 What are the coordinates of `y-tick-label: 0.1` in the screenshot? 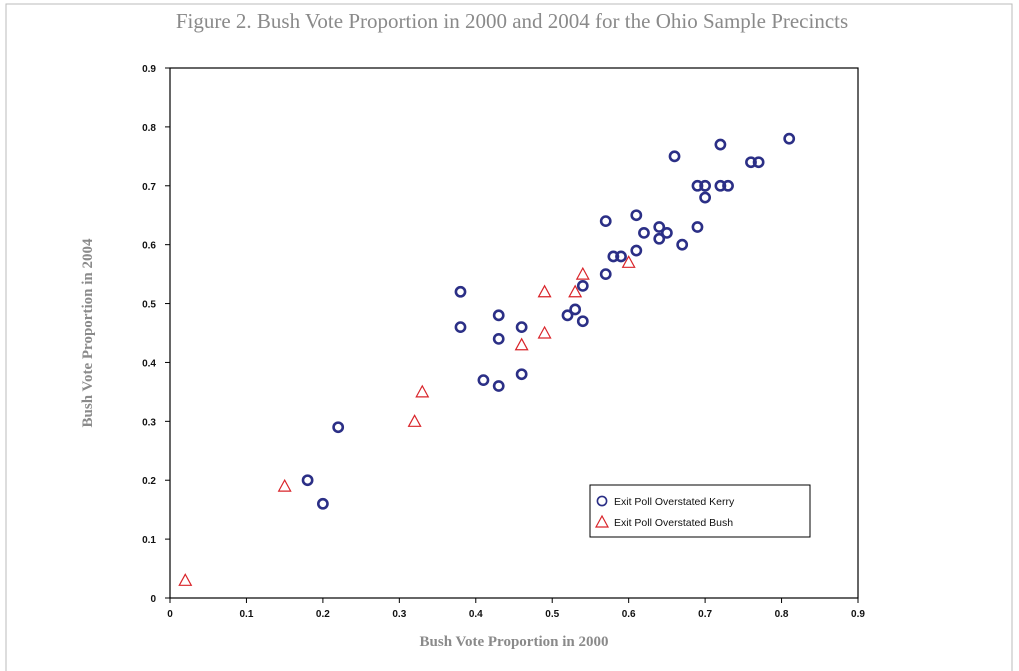 It's located at (149, 540).